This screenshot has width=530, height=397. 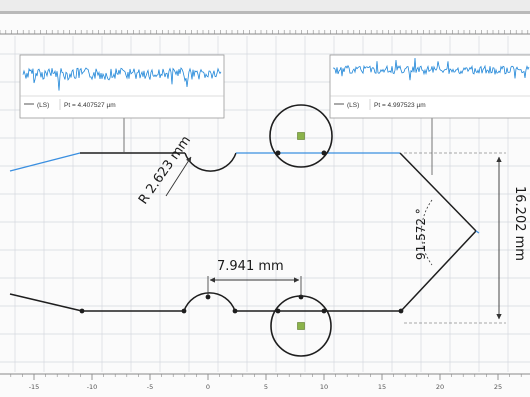 I want to click on radius-arc, so click(x=209, y=302).